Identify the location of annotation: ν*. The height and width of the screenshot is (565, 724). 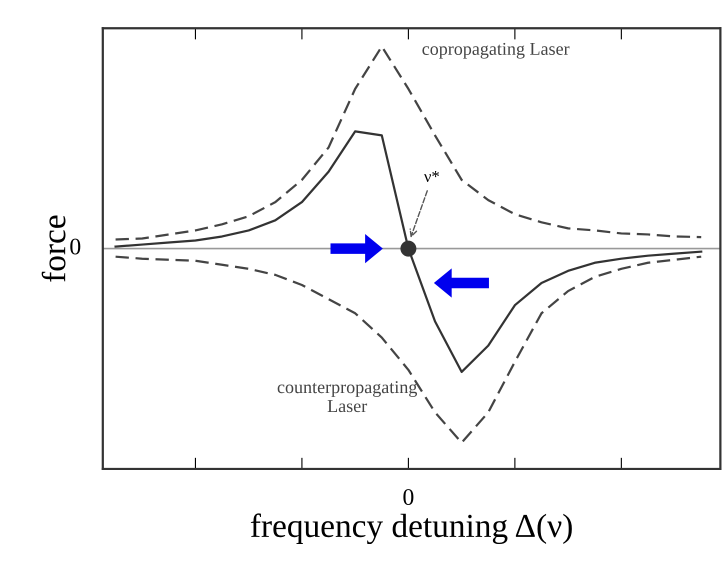
(431, 176).